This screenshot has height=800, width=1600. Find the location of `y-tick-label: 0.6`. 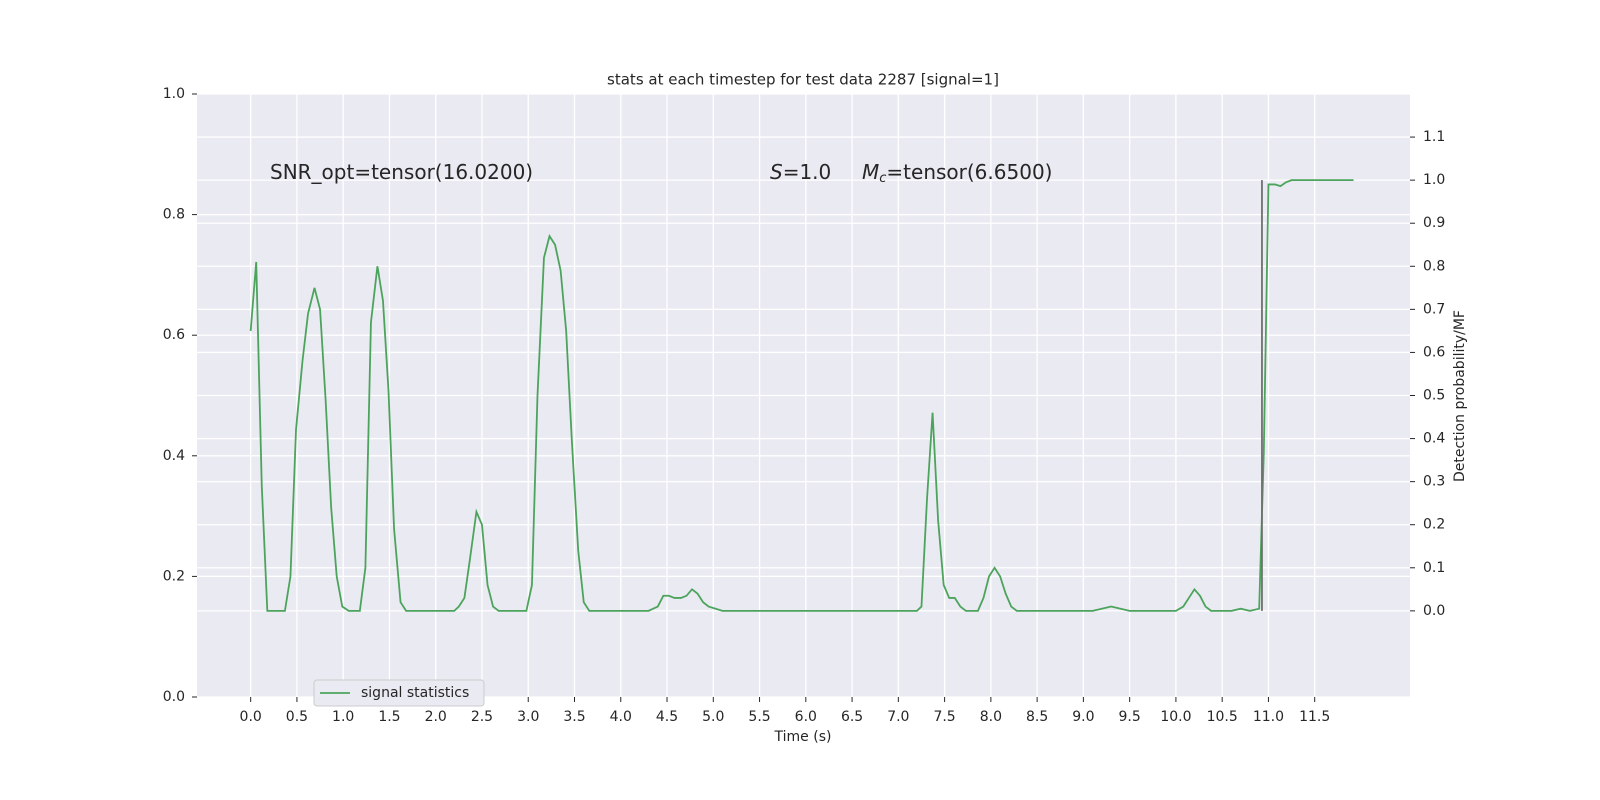

y-tick-label: 0.6 is located at coordinates (174, 335).